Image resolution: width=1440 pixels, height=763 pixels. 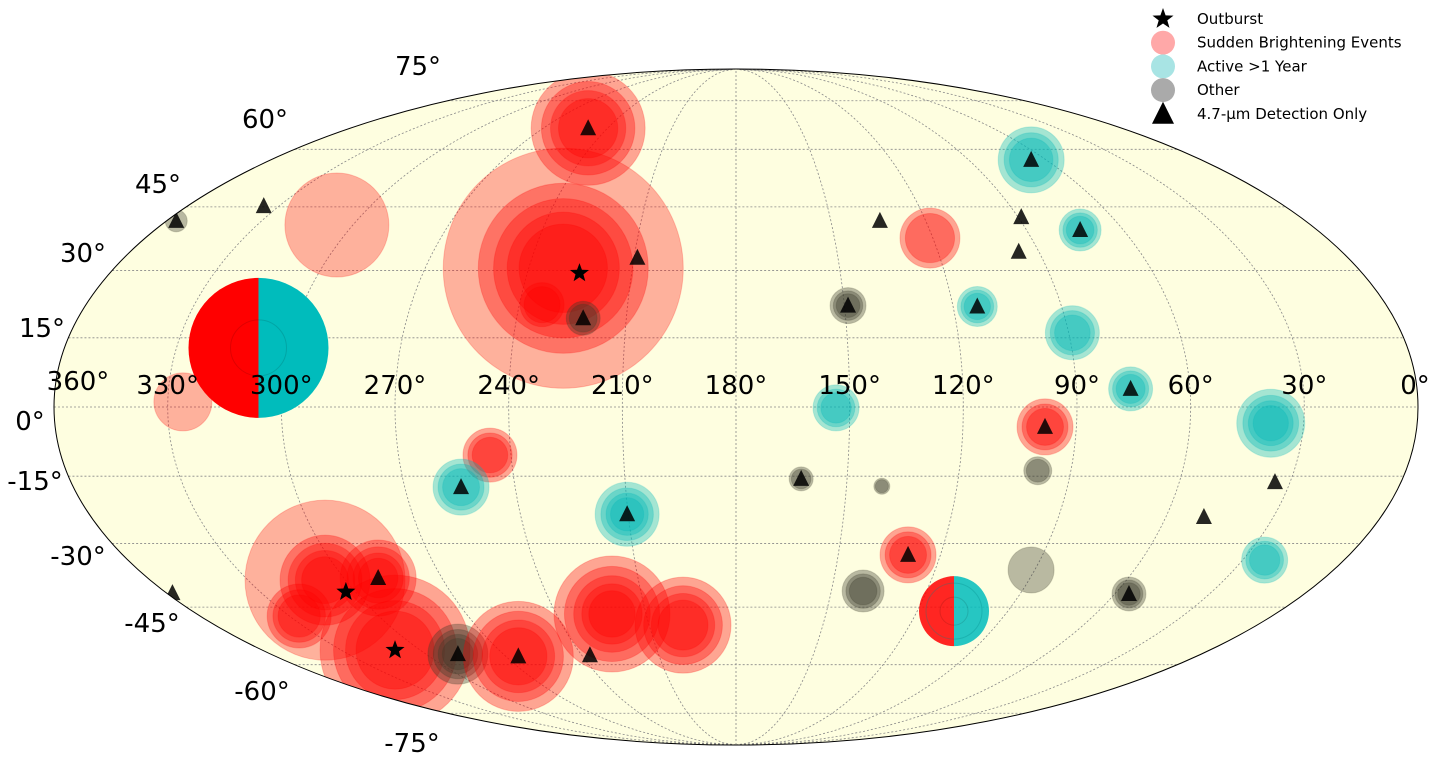 I want to click on legend-label: Other, so click(x=1218, y=90).